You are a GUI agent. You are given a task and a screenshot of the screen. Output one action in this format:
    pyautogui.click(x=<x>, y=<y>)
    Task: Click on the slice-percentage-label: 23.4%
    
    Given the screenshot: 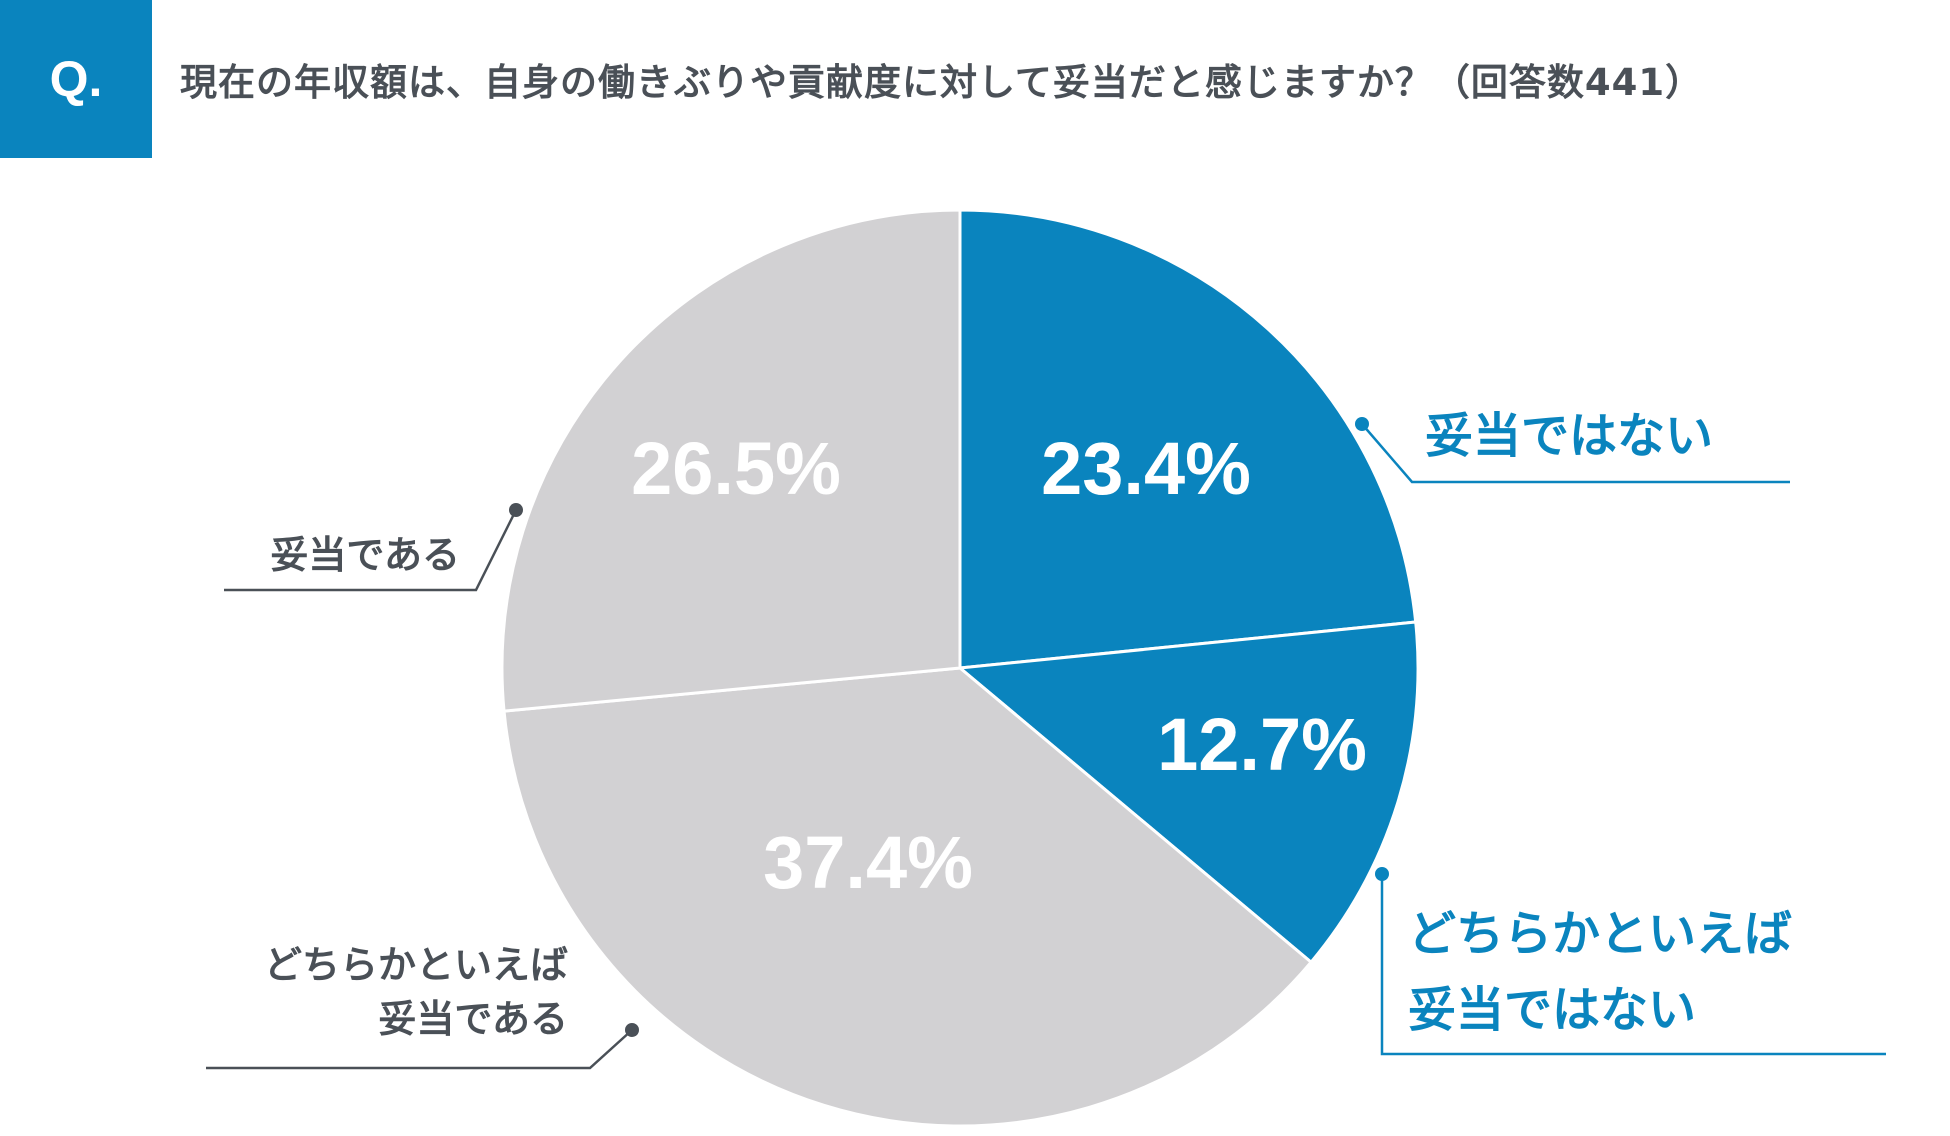 What is the action you would take?
    pyautogui.click(x=1146, y=468)
    